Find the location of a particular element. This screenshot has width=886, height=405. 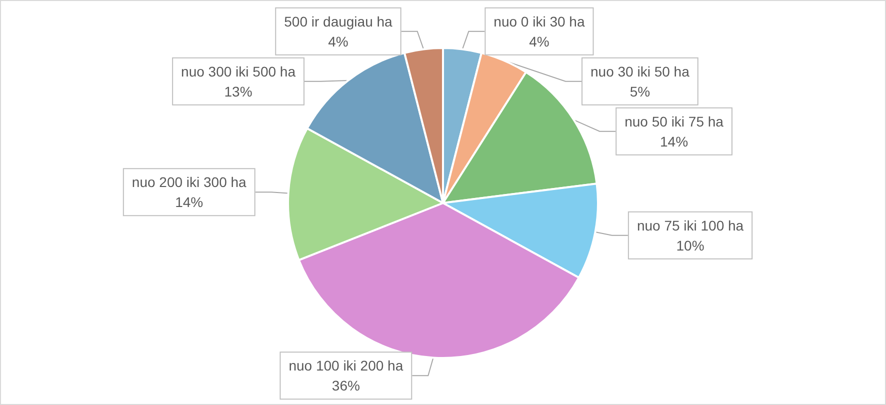

slice-label: nuo 75 iki 100 ha is located at coordinates (690, 225).